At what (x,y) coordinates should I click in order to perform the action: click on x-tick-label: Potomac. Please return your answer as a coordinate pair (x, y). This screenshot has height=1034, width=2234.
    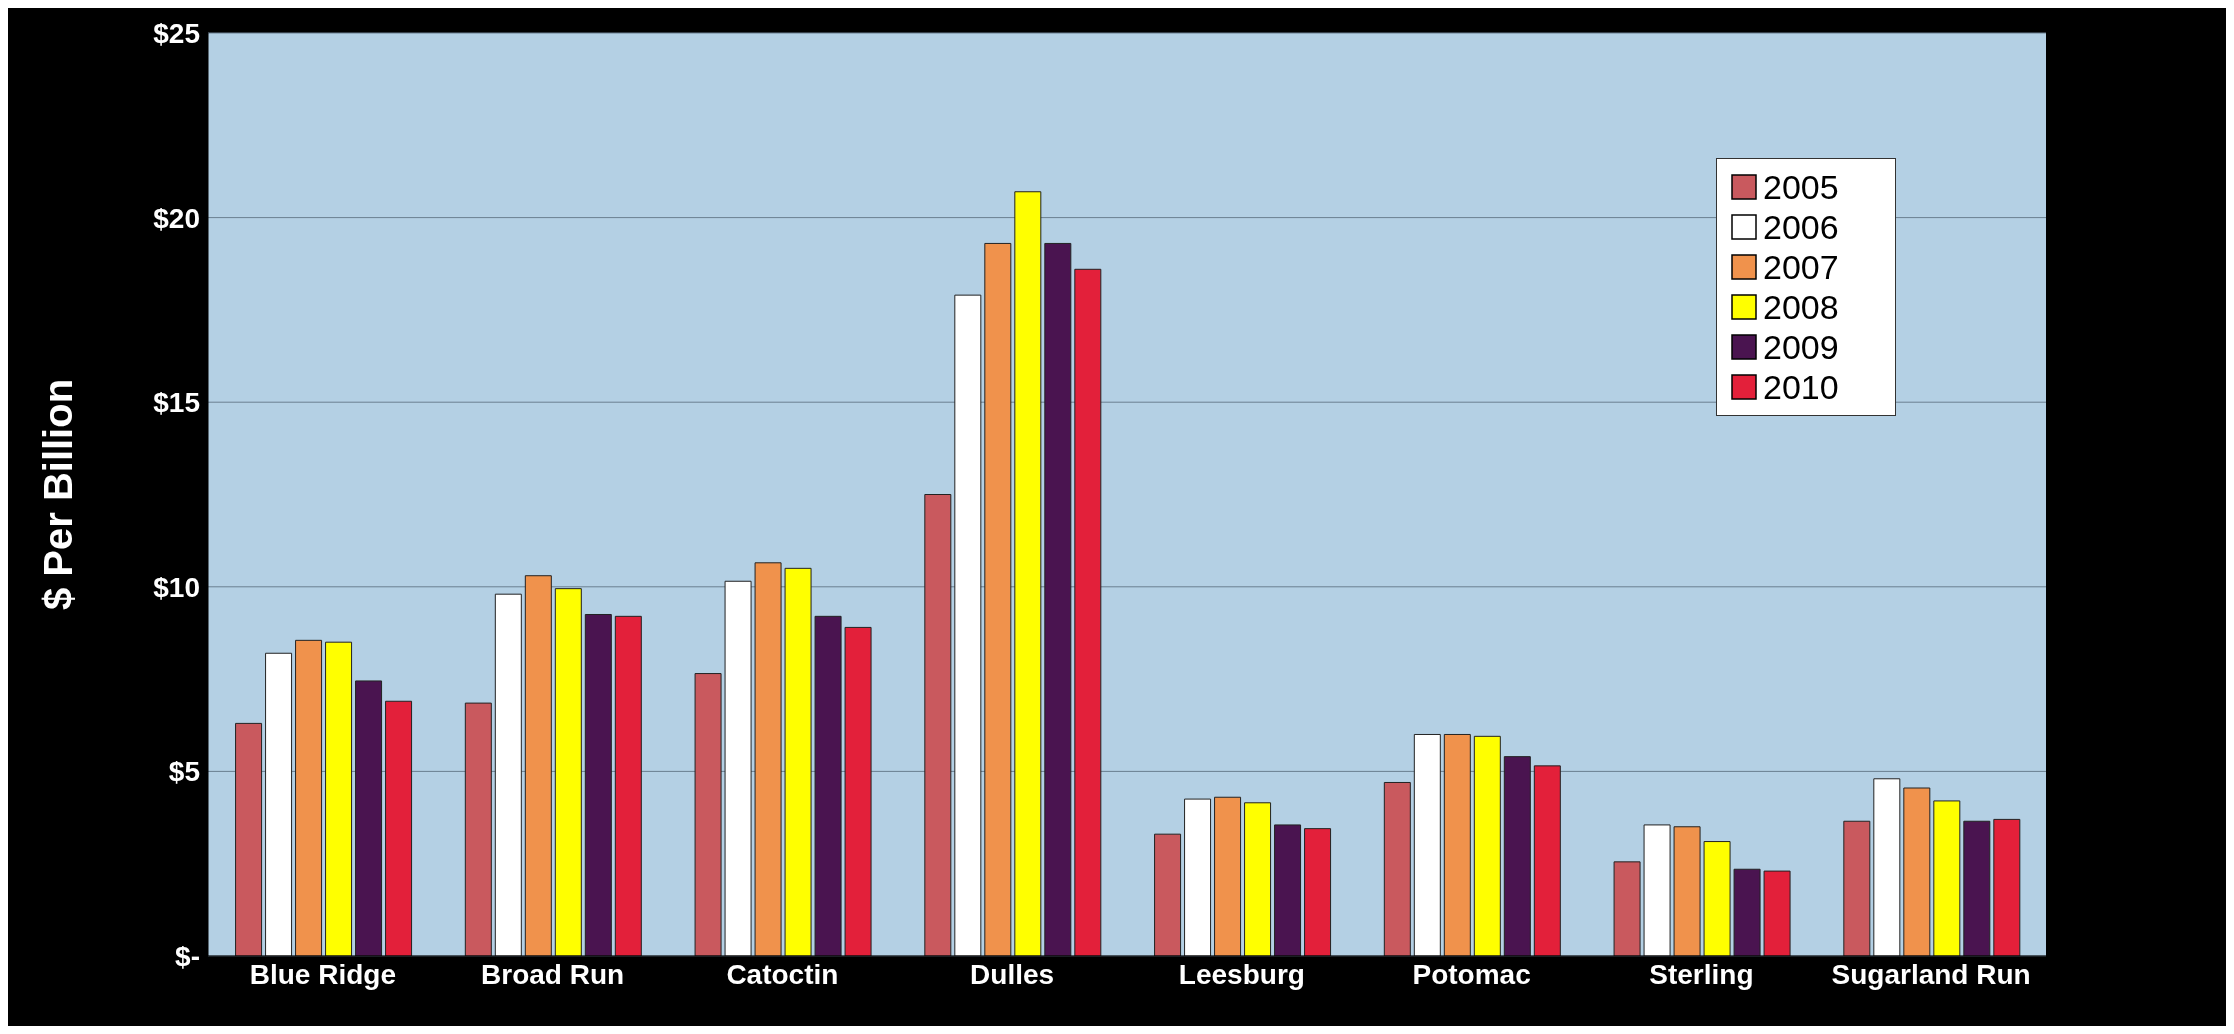
    Looking at the image, I should click on (1471, 974).